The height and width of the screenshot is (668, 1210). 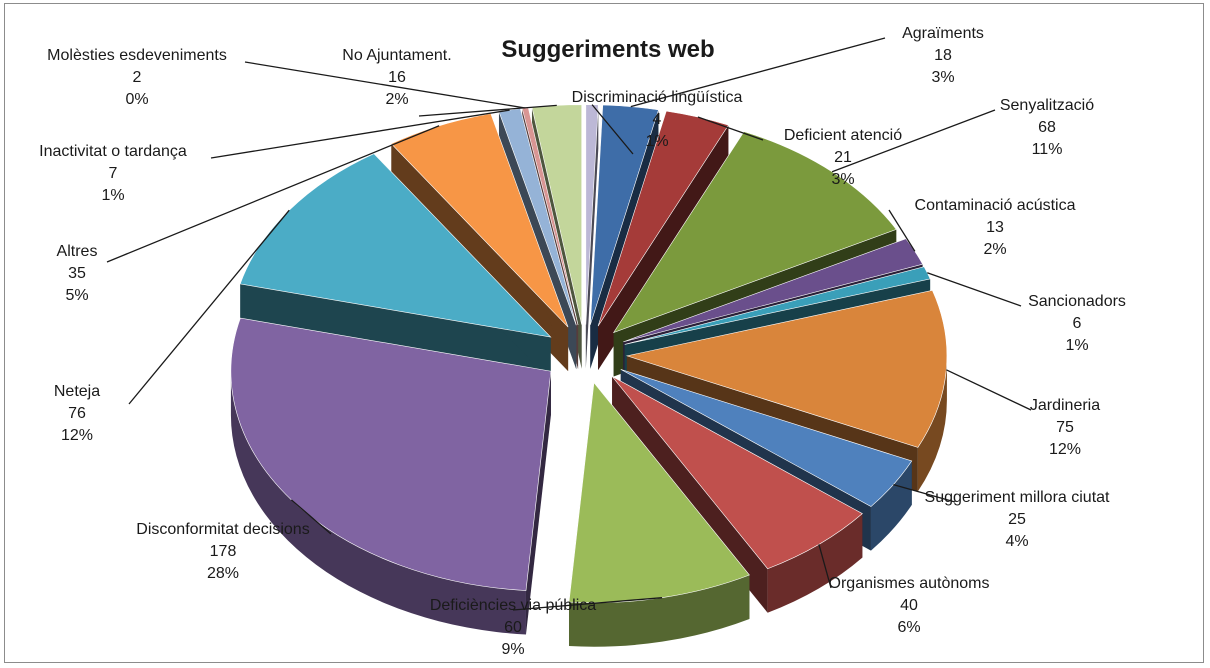 I want to click on data-label-value: 40, so click(x=909, y=605).